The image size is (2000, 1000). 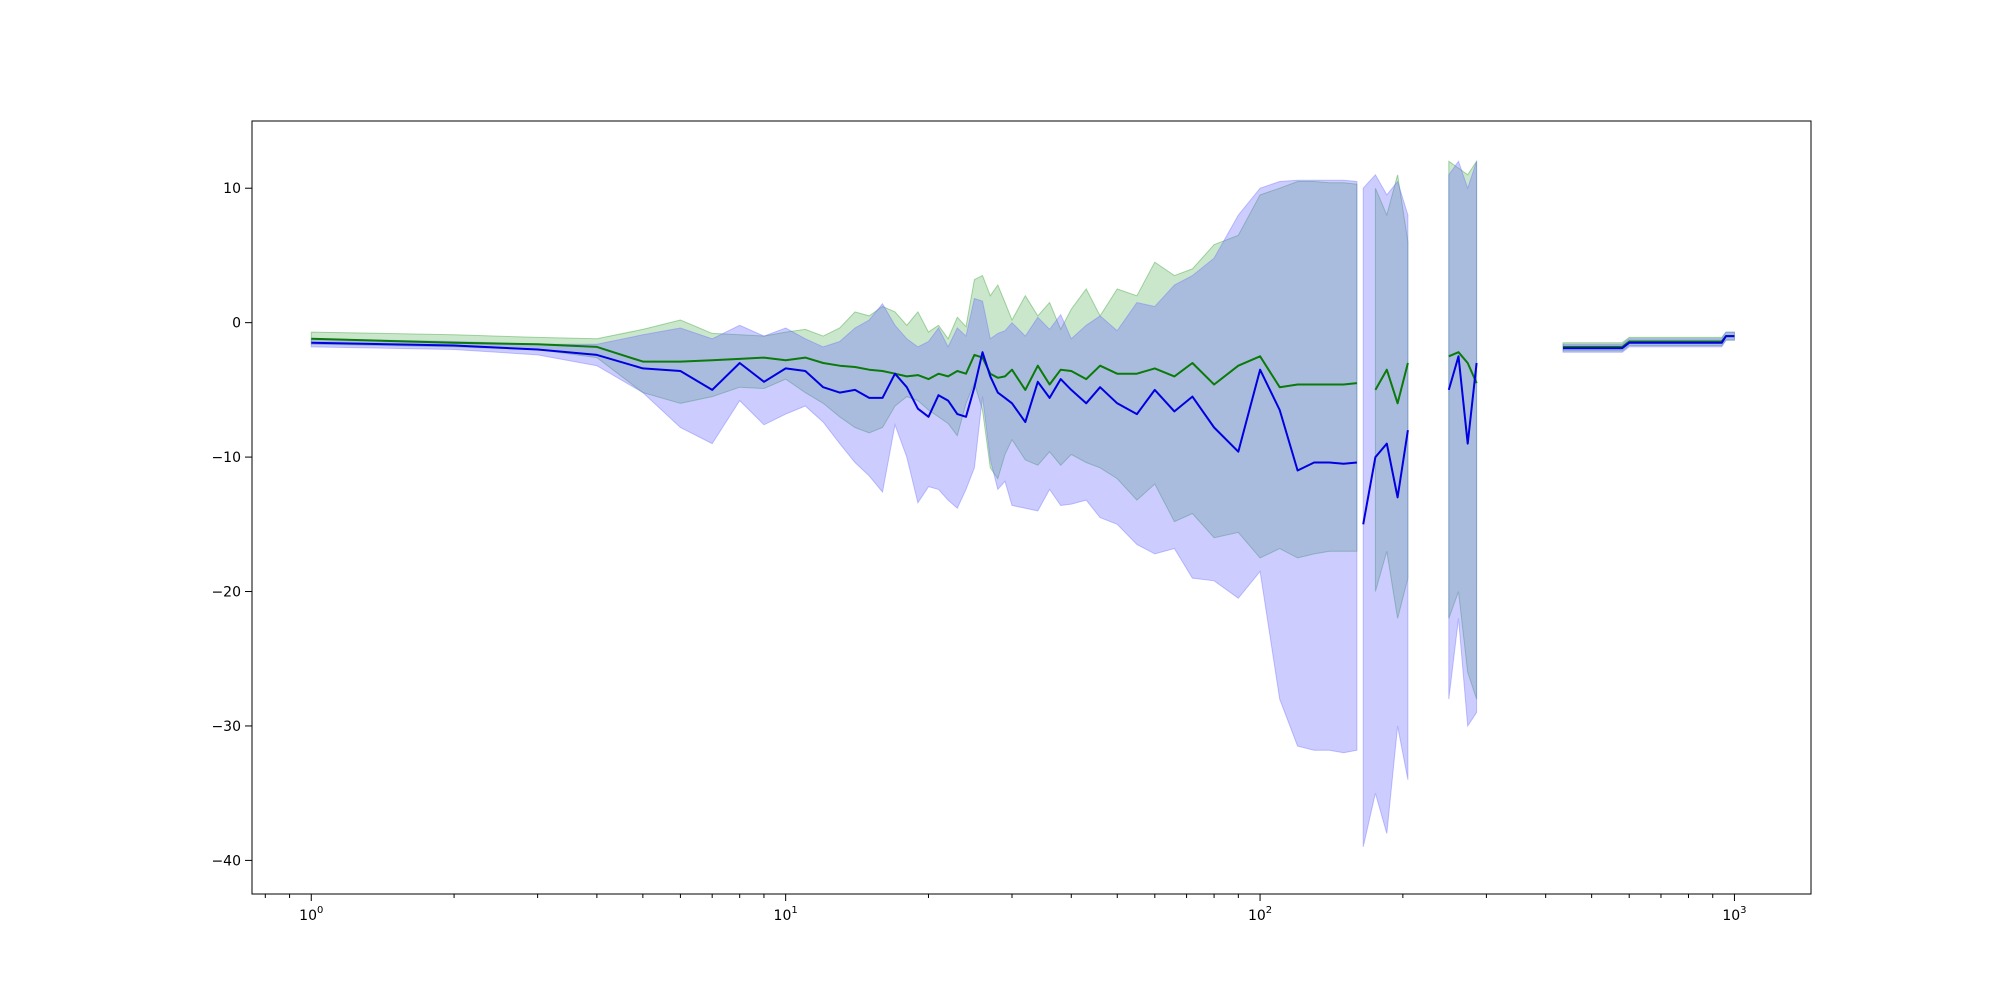 I want to click on y-tick-label-4: −30, so click(x=226, y=727).